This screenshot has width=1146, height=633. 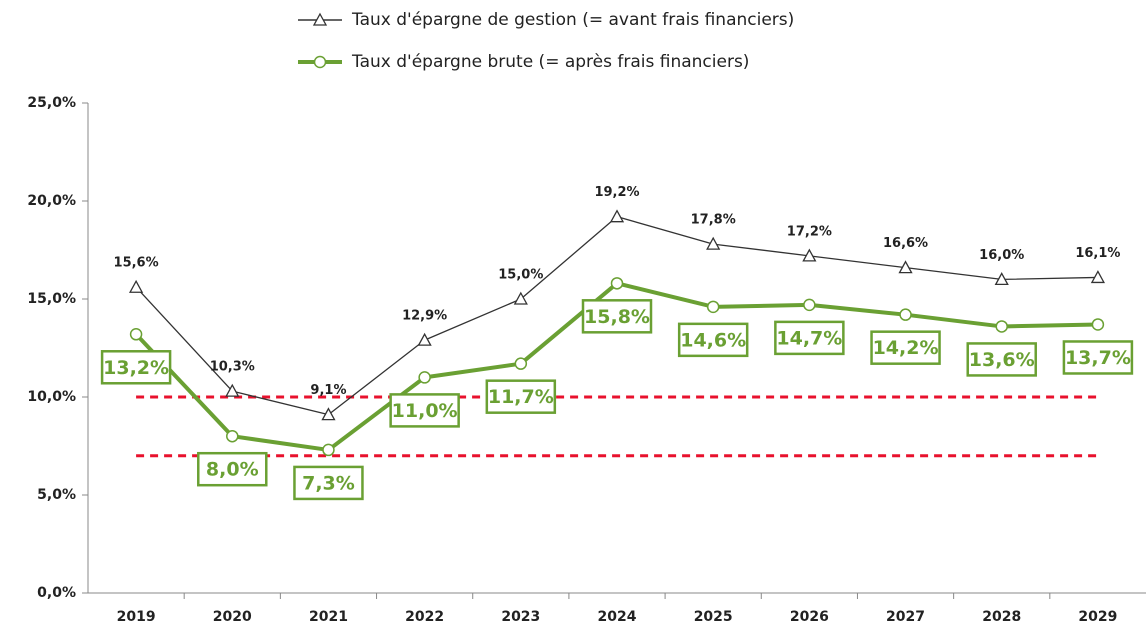 I want to click on value-label: 17,8%, so click(x=713, y=220).